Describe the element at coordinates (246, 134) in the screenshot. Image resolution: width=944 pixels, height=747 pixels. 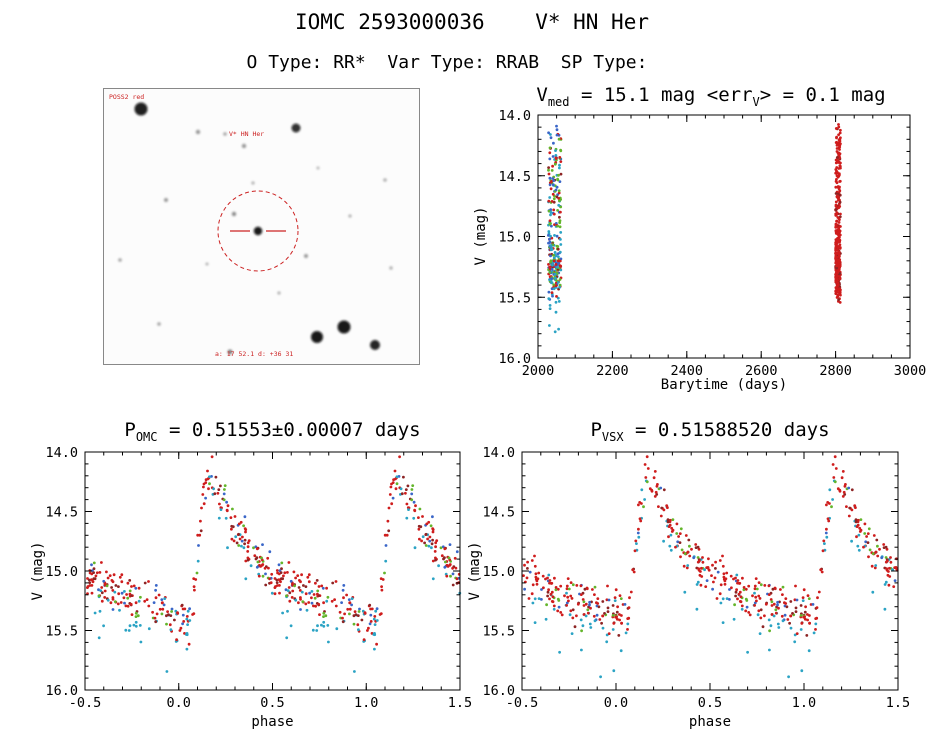
I see `svg-text: V* HN Her` at that location.